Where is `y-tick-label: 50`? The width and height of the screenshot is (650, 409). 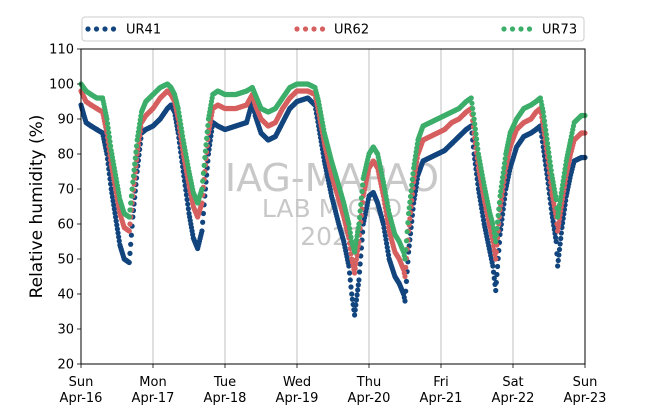 y-tick-label: 50 is located at coordinates (65, 260).